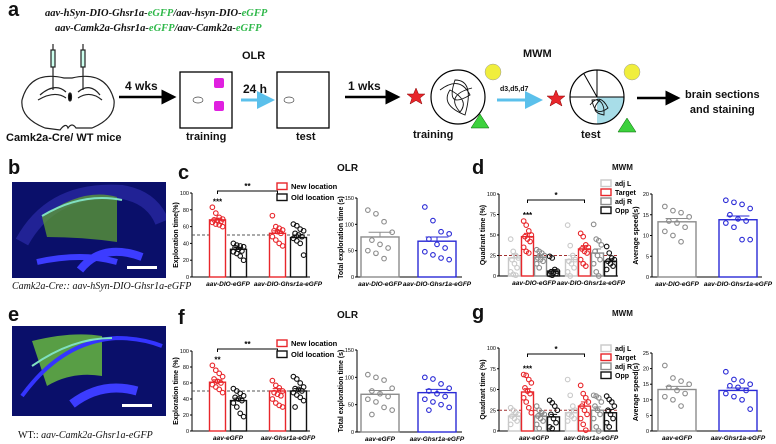 The image size is (776, 444). I want to click on y-tick-label: 40, so click(186, 244).